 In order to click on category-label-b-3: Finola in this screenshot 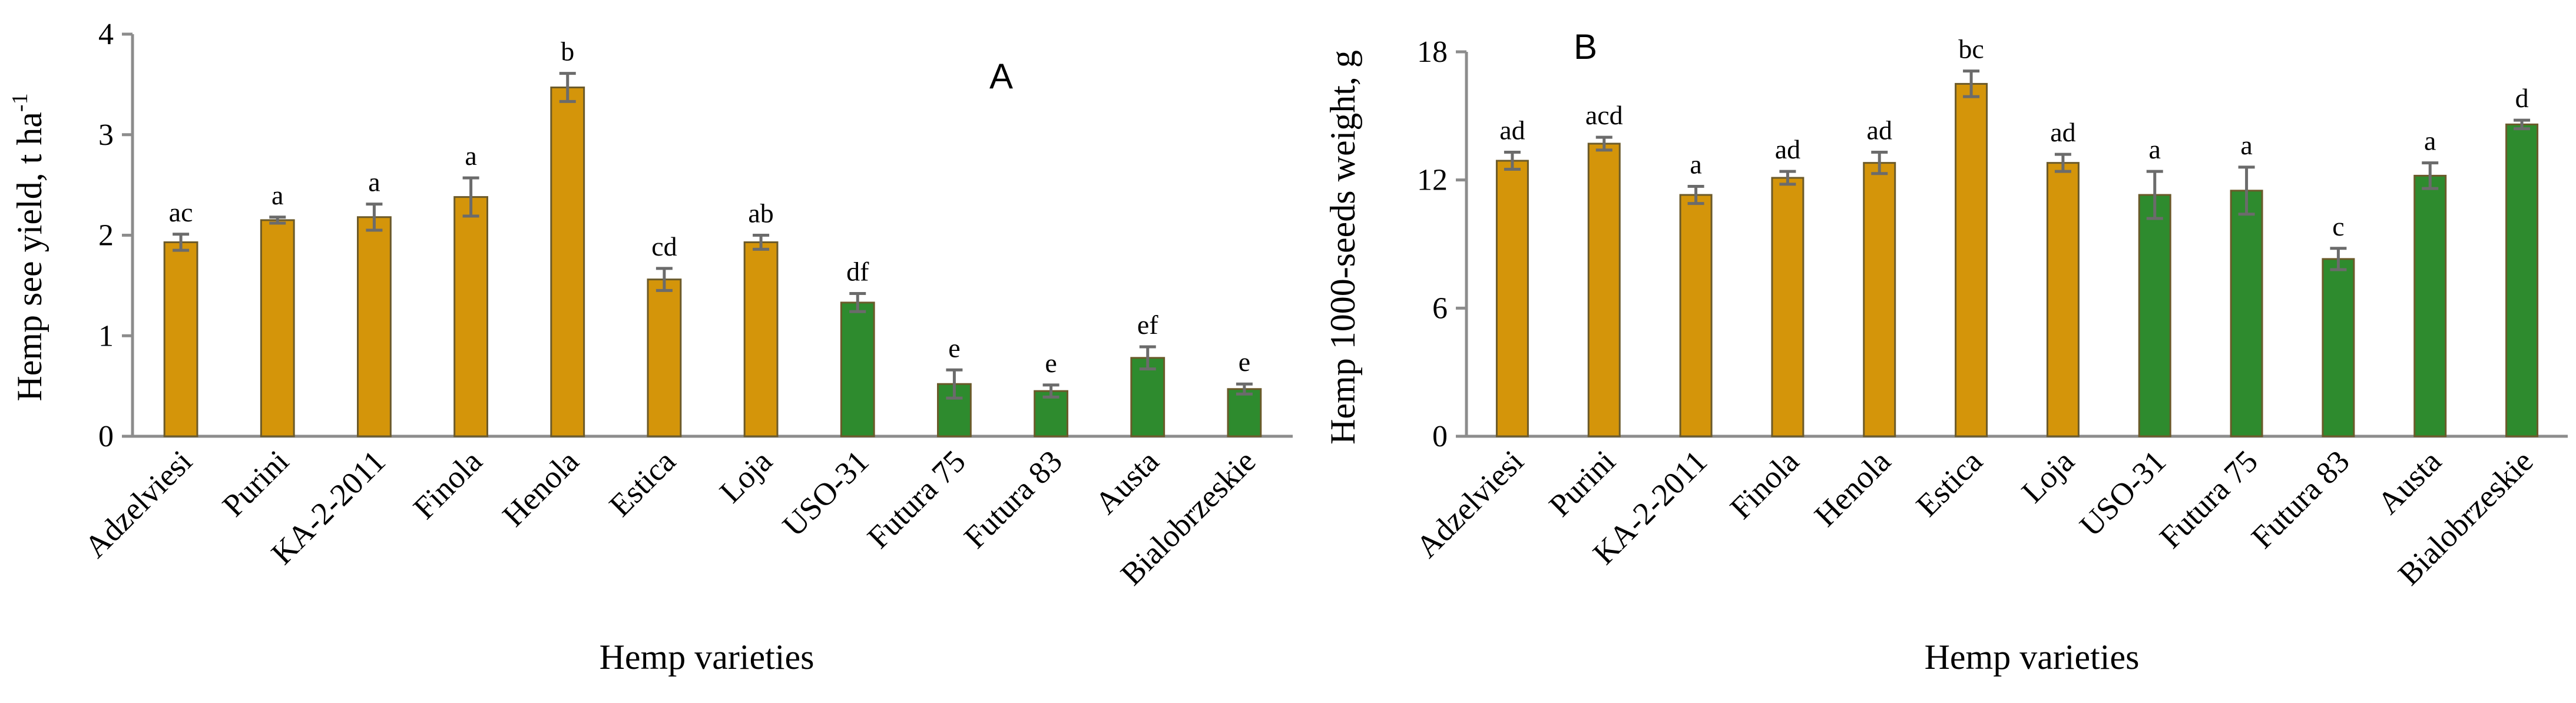, I will do `click(1764, 484)`.